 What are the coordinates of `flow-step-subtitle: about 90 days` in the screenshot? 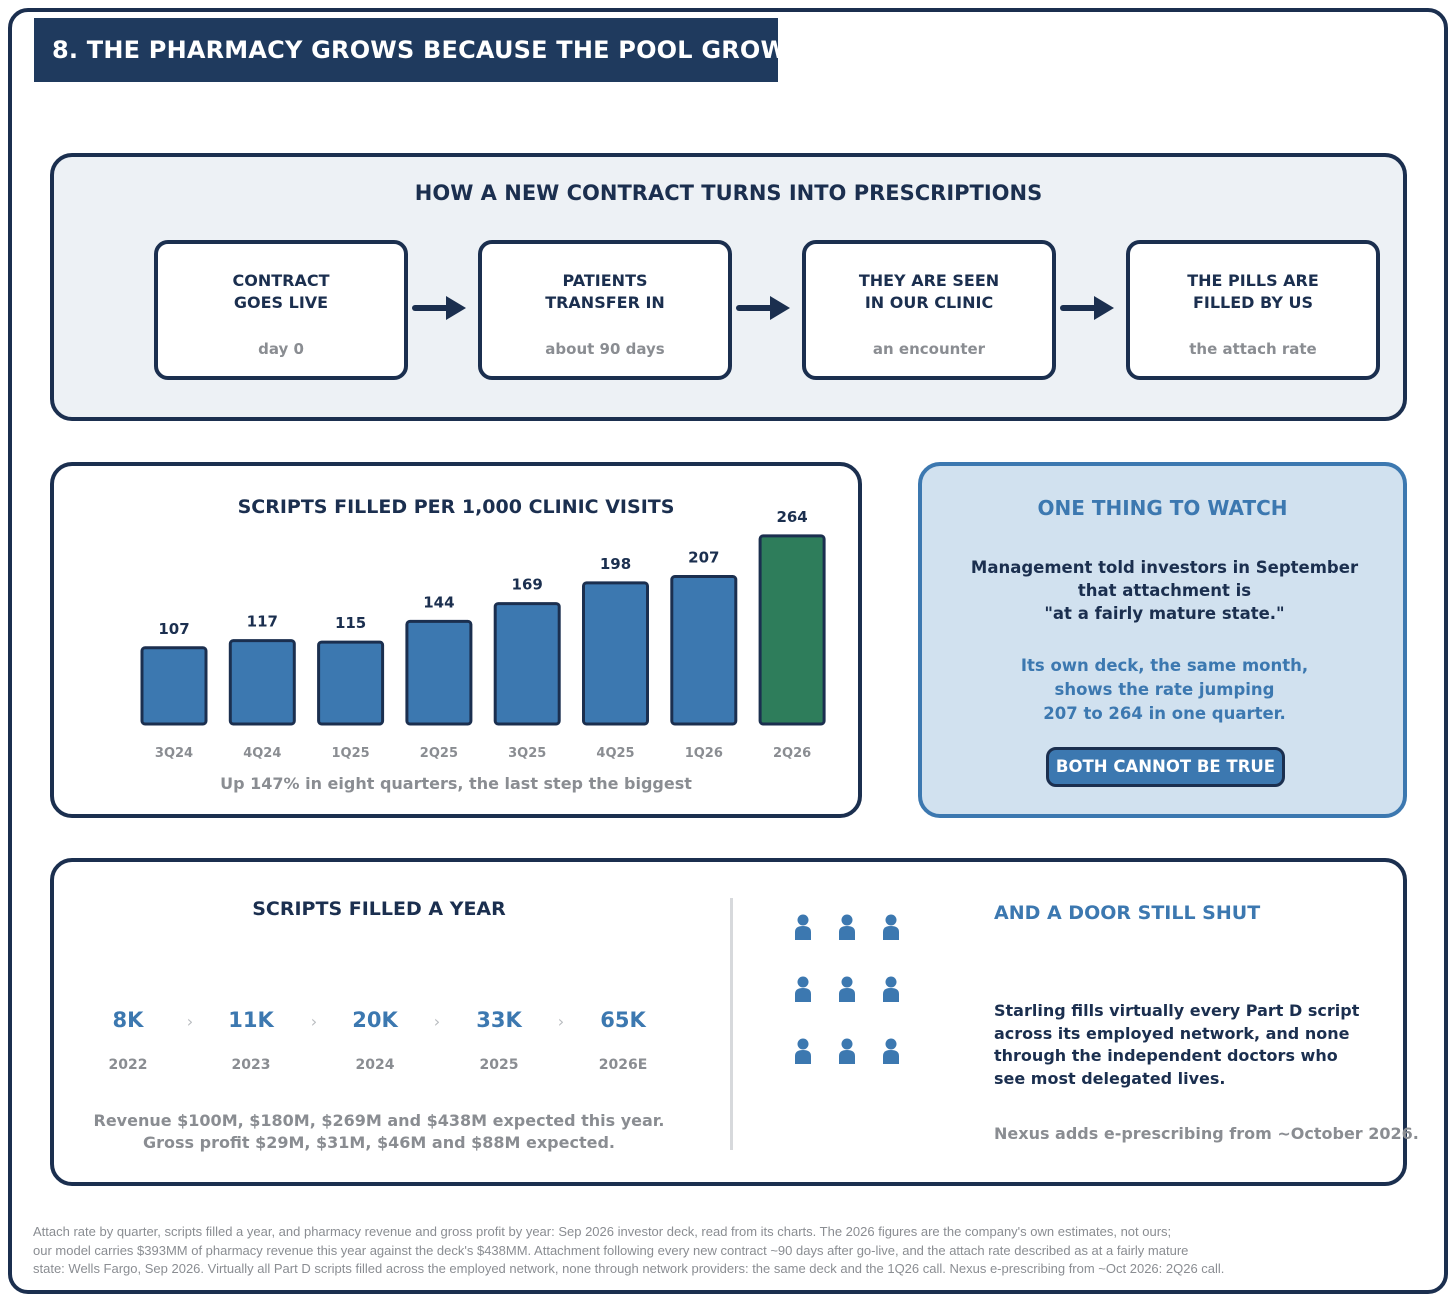 It's located at (605, 349).